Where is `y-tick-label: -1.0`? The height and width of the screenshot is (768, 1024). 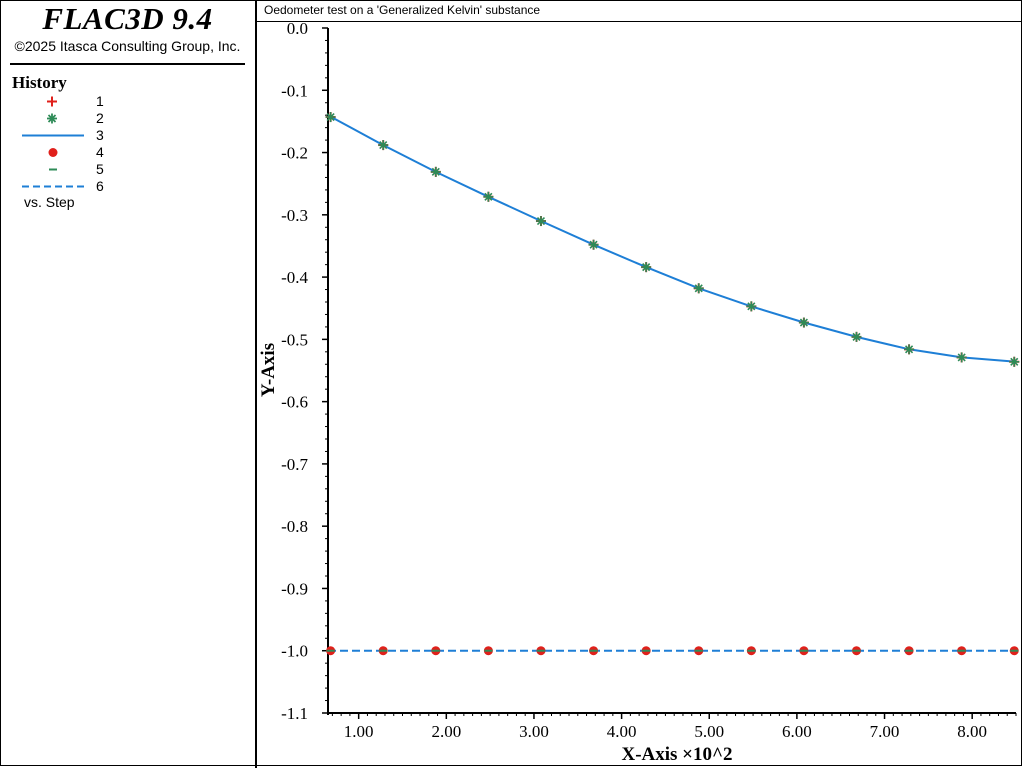 y-tick-label: -1.0 is located at coordinates (294, 651).